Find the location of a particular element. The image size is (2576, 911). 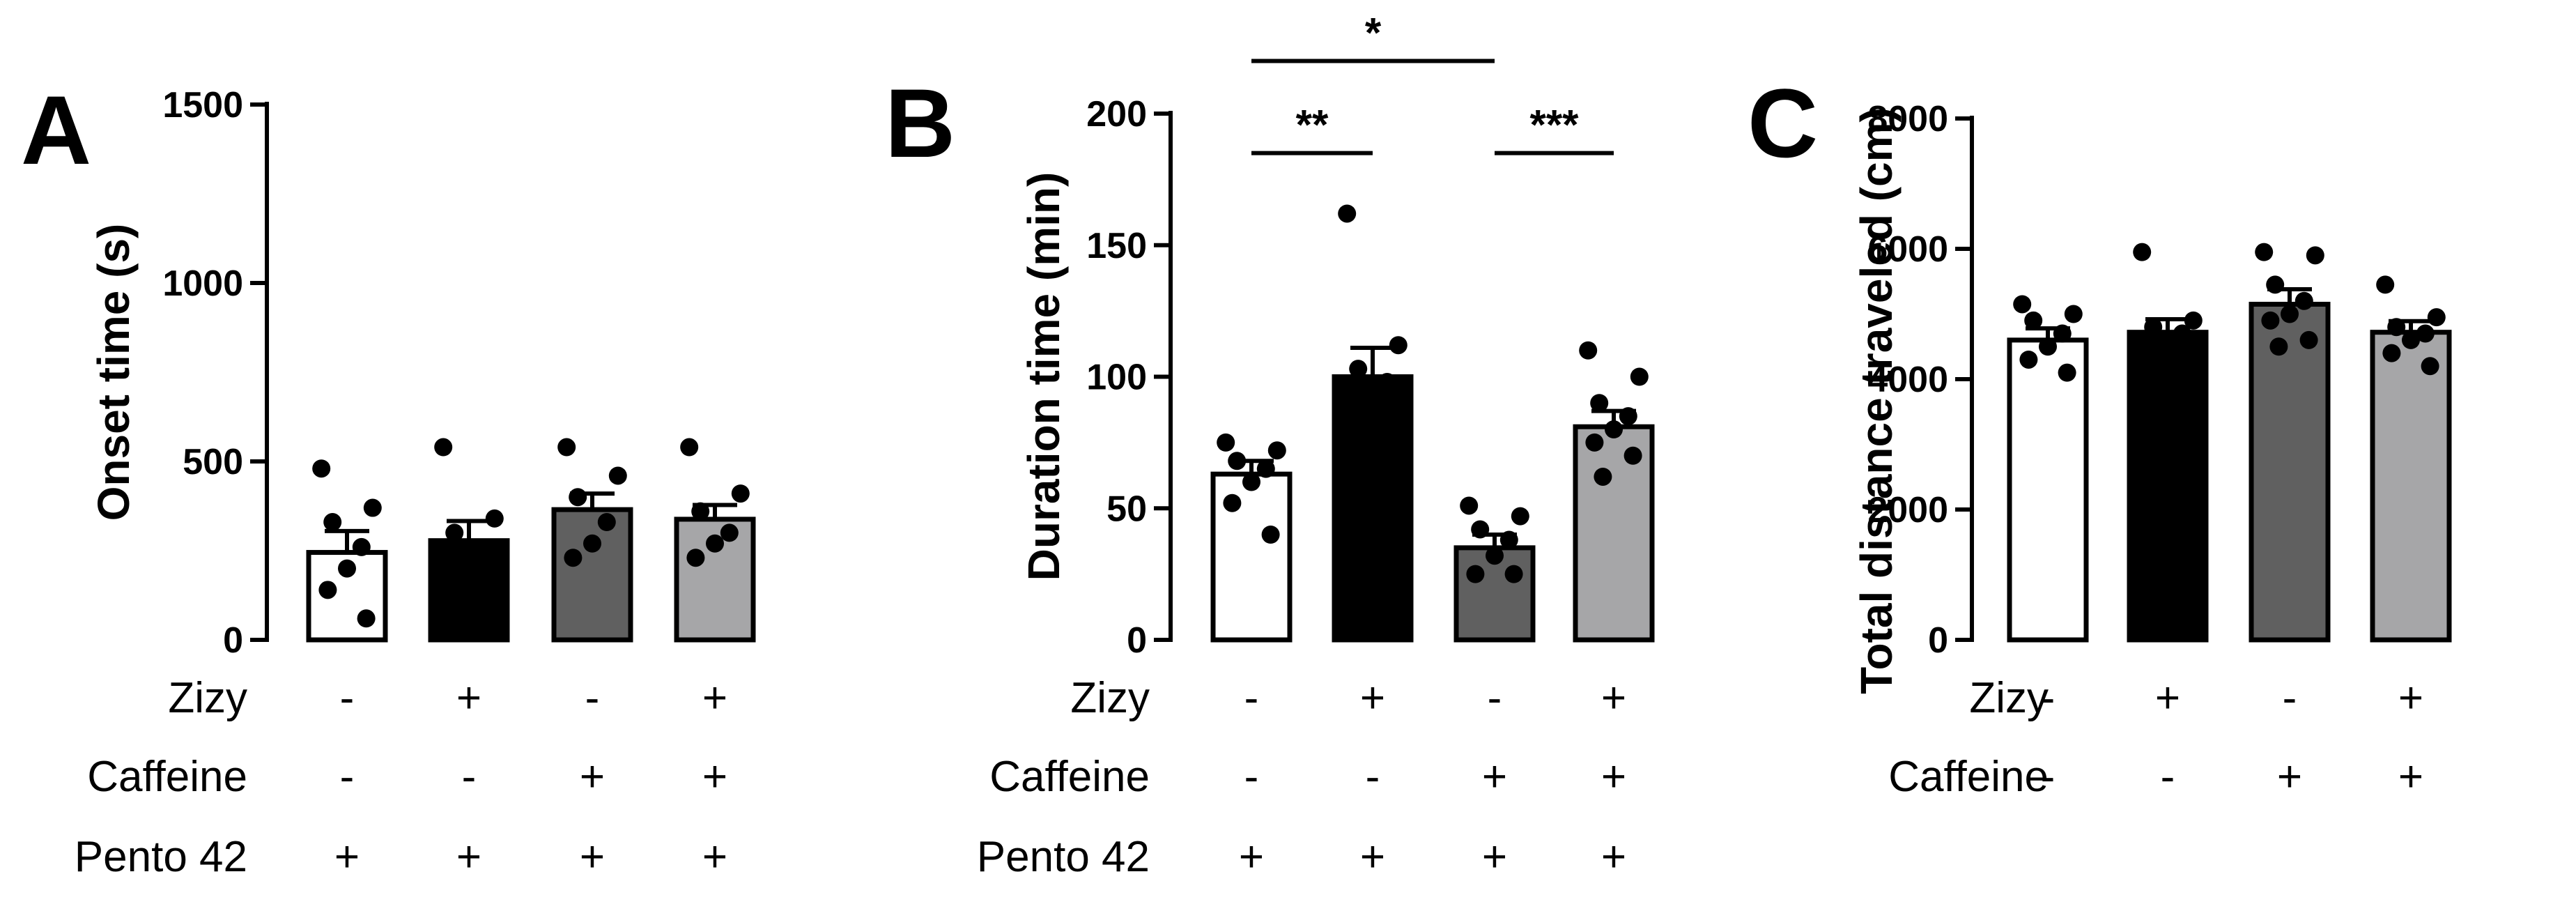

condition-label: Caffeine is located at coordinates (167, 777).